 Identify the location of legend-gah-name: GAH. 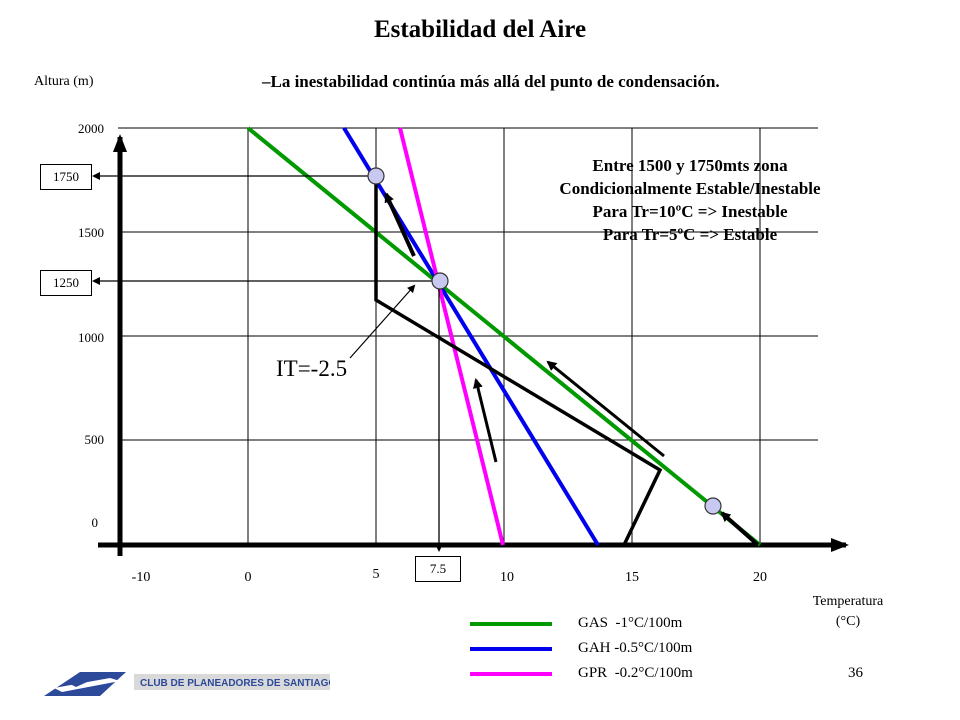
(594, 648).